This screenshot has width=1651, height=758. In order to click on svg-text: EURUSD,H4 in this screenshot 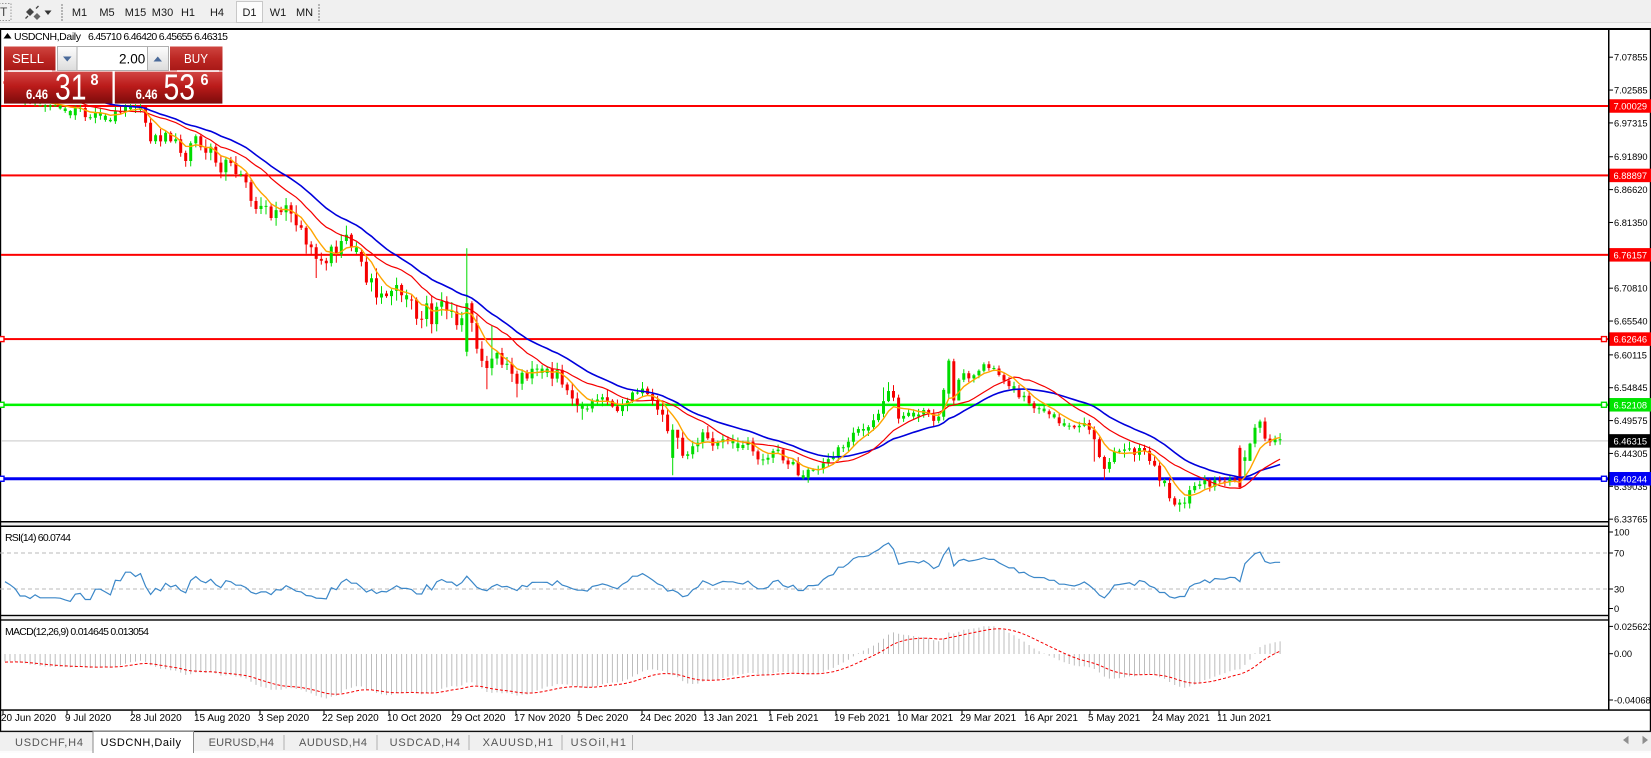, I will do `click(241, 743)`.